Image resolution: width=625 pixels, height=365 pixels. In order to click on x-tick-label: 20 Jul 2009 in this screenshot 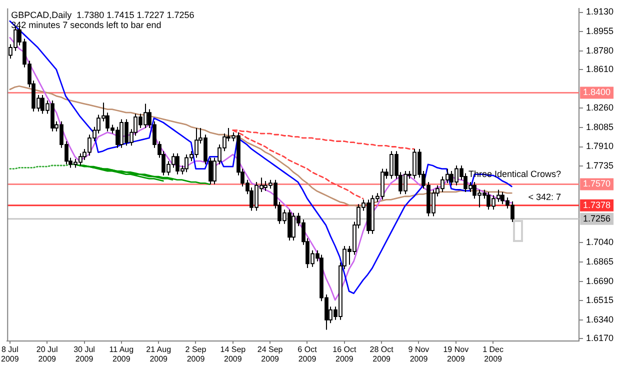, I will do `click(47, 354)`.